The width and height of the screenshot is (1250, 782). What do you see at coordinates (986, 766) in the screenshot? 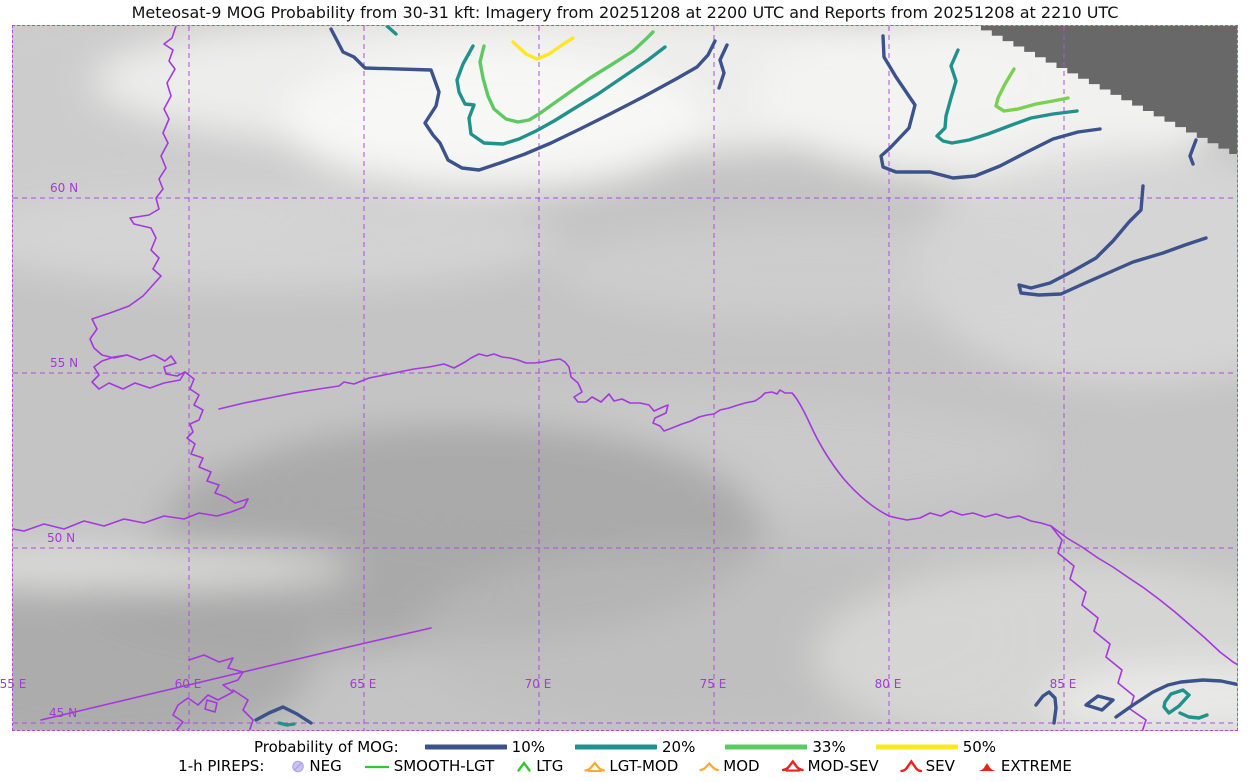
I see `pirep-extreme-icon` at bounding box center [986, 766].